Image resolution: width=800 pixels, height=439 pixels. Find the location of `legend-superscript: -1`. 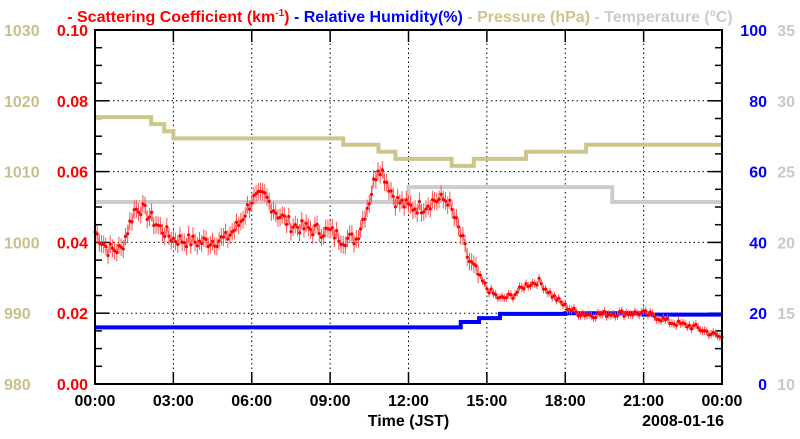

legend-superscript: -1 is located at coordinates (279, 13).